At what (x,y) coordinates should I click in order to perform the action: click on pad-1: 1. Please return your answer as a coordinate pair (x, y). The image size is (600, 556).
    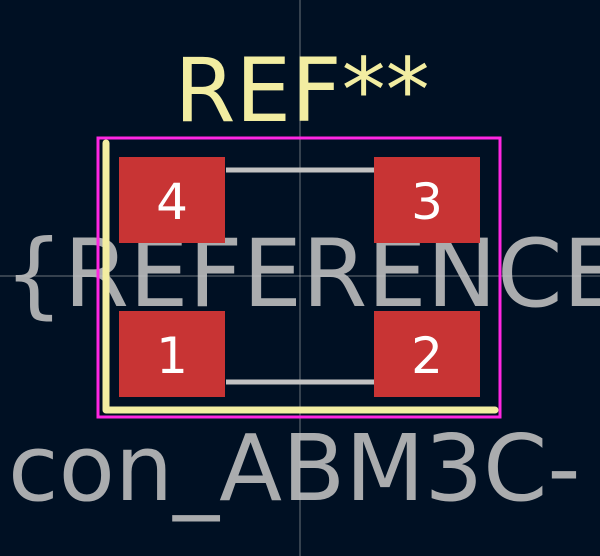
    Looking at the image, I should click on (172, 354).